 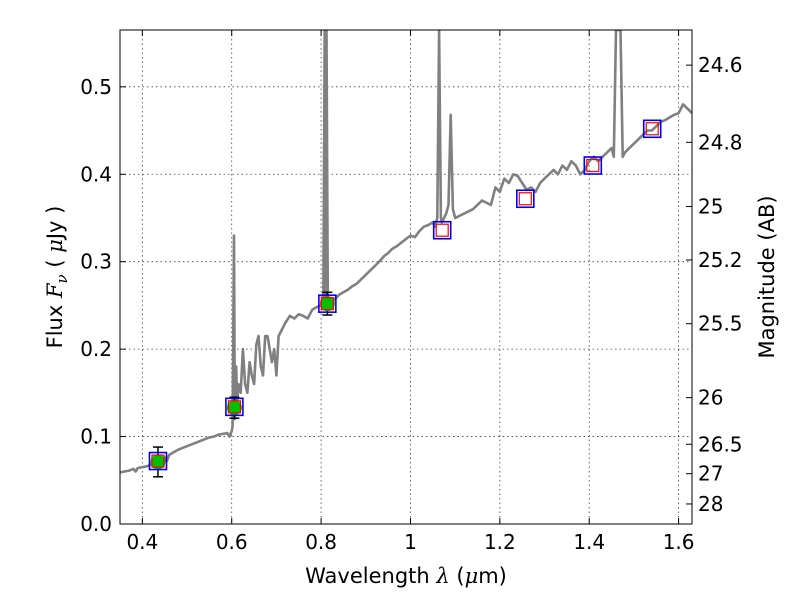 What do you see at coordinates (589, 542) in the screenshot?
I see `x-tick-label: 1.4` at bounding box center [589, 542].